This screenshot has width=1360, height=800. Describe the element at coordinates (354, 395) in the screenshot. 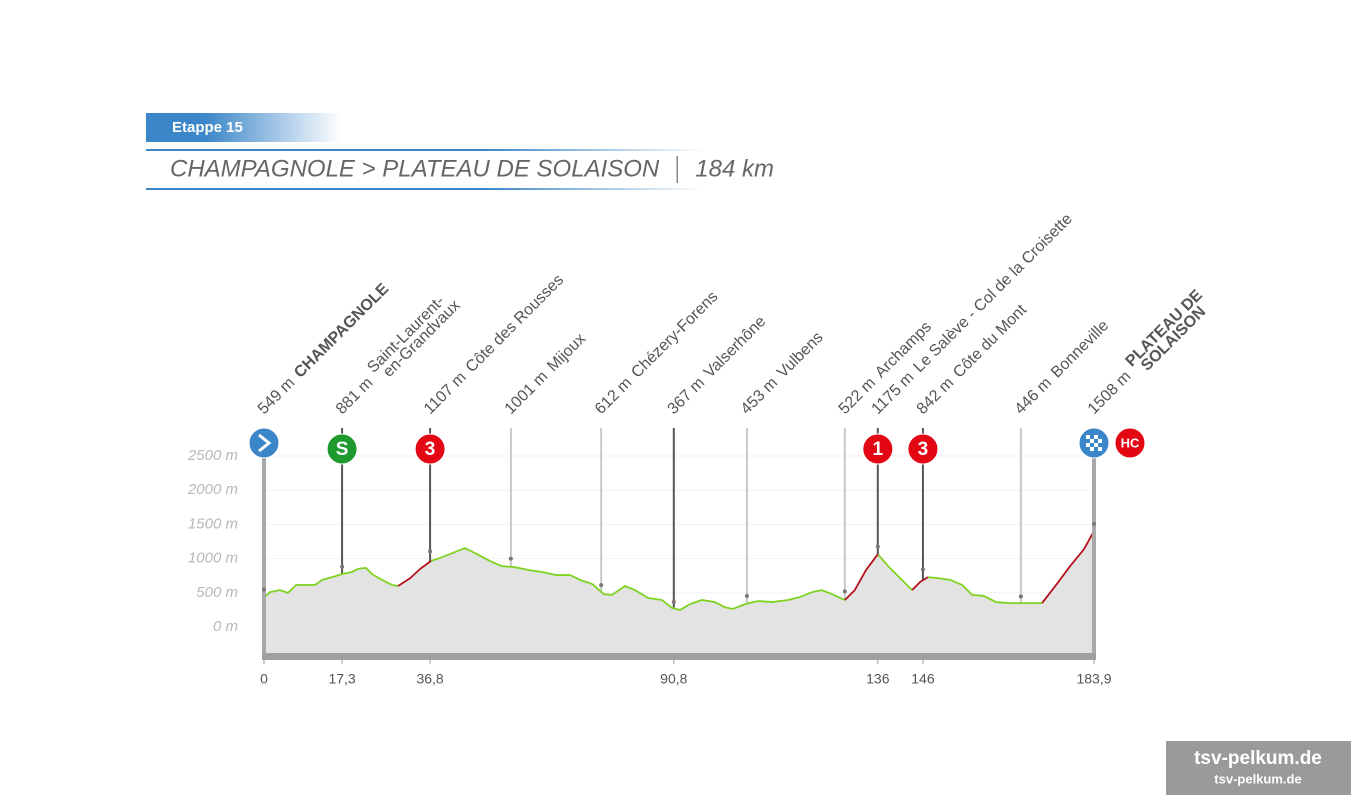

I see `waypoint-elevation-label: 881 m` at that location.